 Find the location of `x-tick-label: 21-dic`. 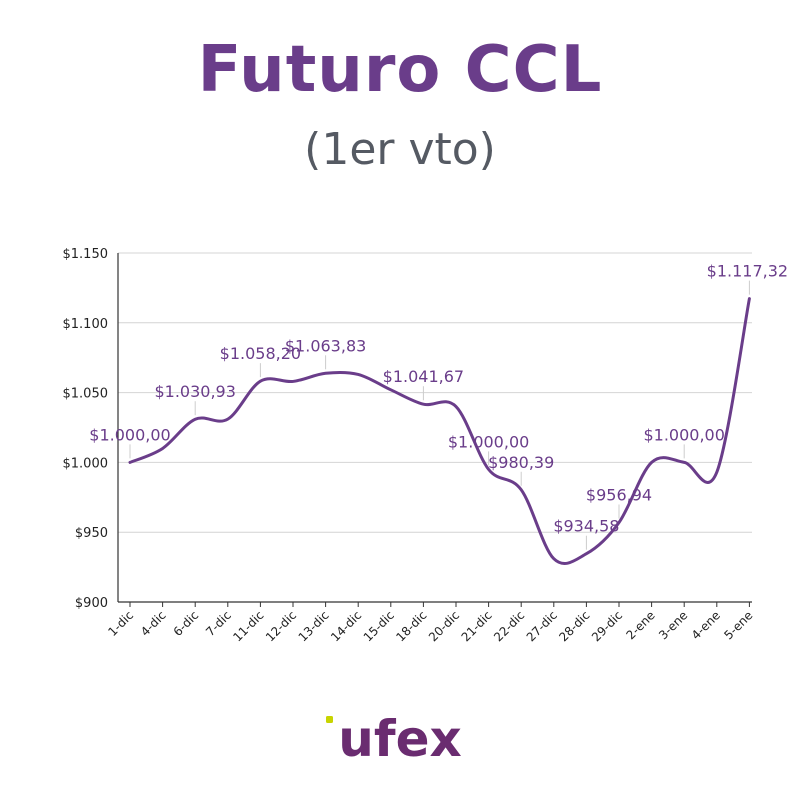

x-tick-label: 21-dic is located at coordinates (477, 626).